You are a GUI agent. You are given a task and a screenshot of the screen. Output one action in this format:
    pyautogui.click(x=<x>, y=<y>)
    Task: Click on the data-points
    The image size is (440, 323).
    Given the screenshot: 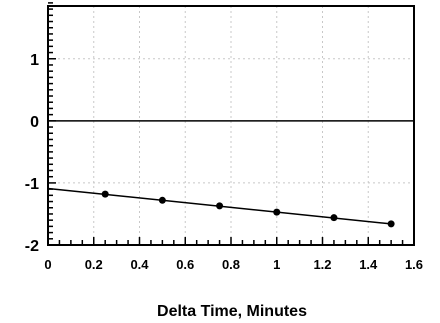 What is the action you would take?
    pyautogui.click(x=248, y=209)
    